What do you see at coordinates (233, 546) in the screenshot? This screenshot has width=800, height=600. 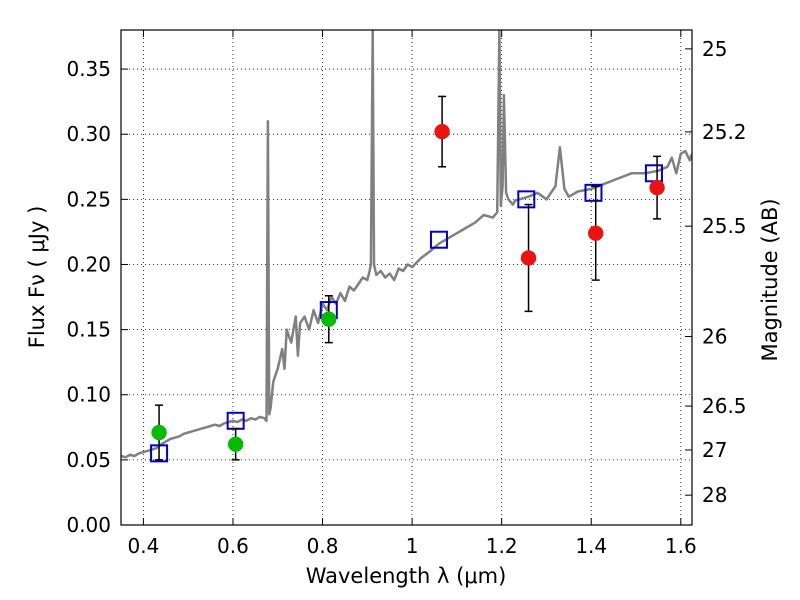 I see `x-tick-label: 0.6` at bounding box center [233, 546].